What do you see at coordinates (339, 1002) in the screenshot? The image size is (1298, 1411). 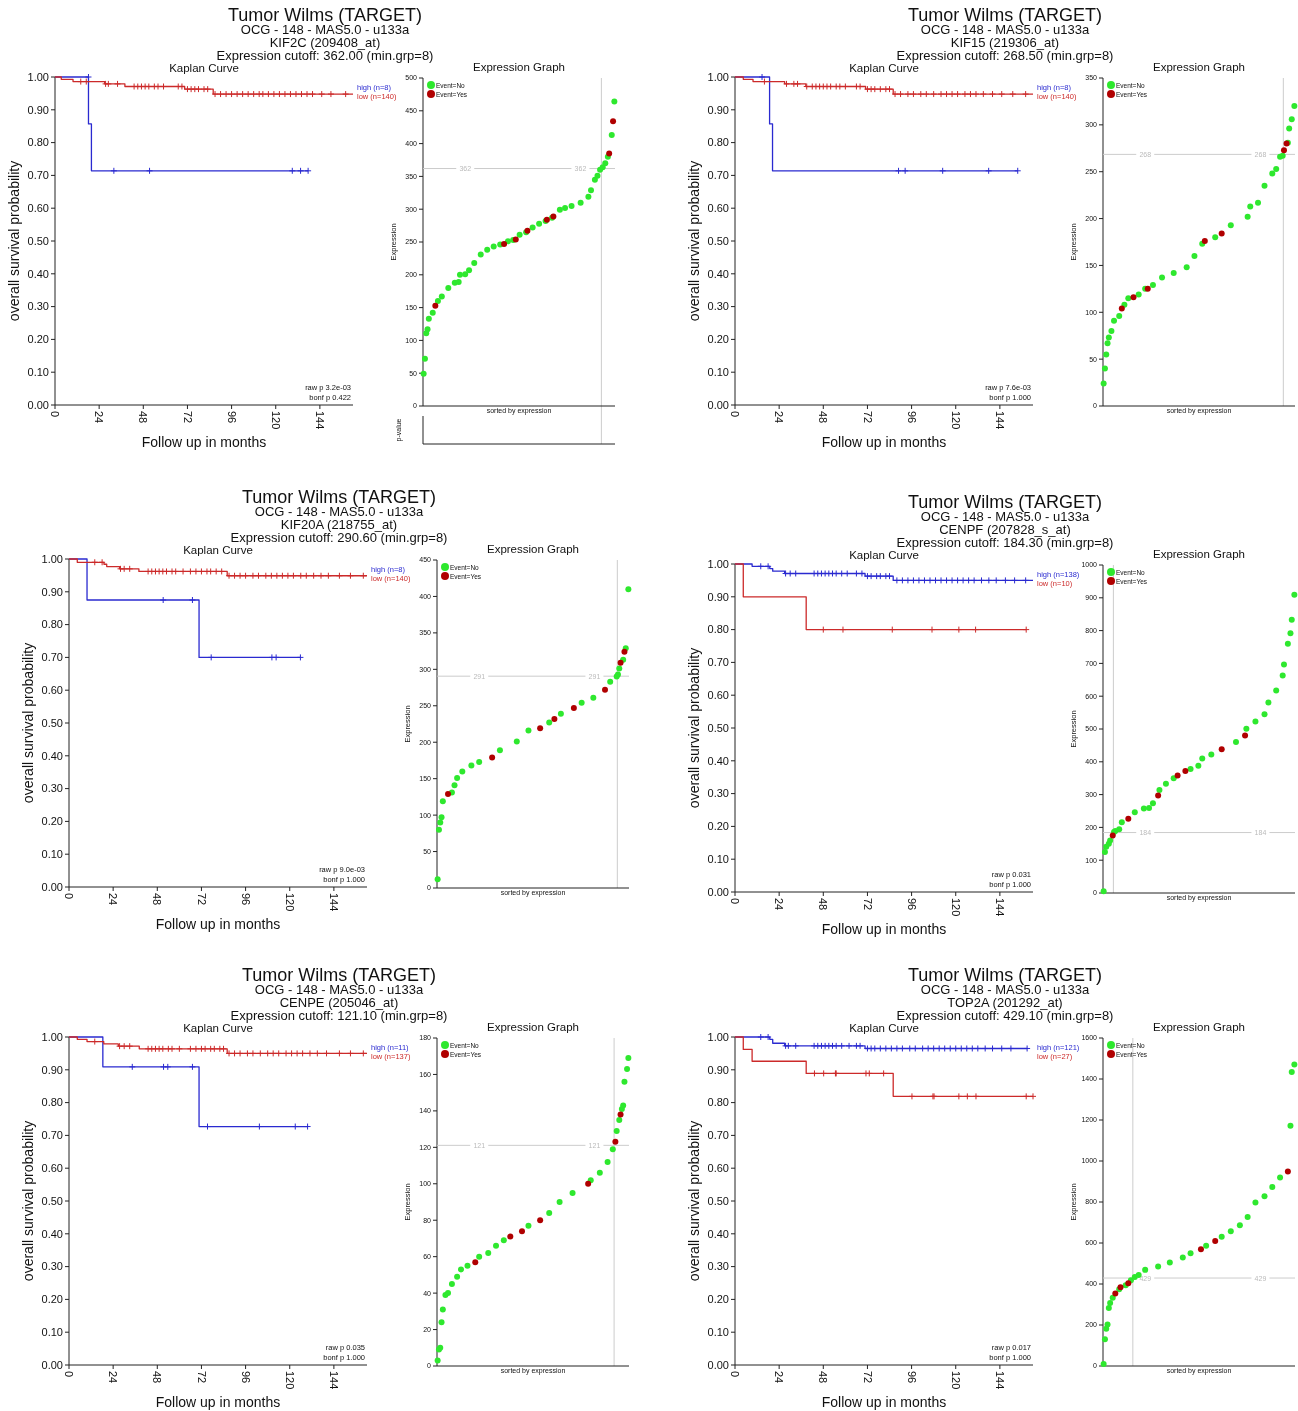 I see `text: CENPE (205046_at)` at bounding box center [339, 1002].